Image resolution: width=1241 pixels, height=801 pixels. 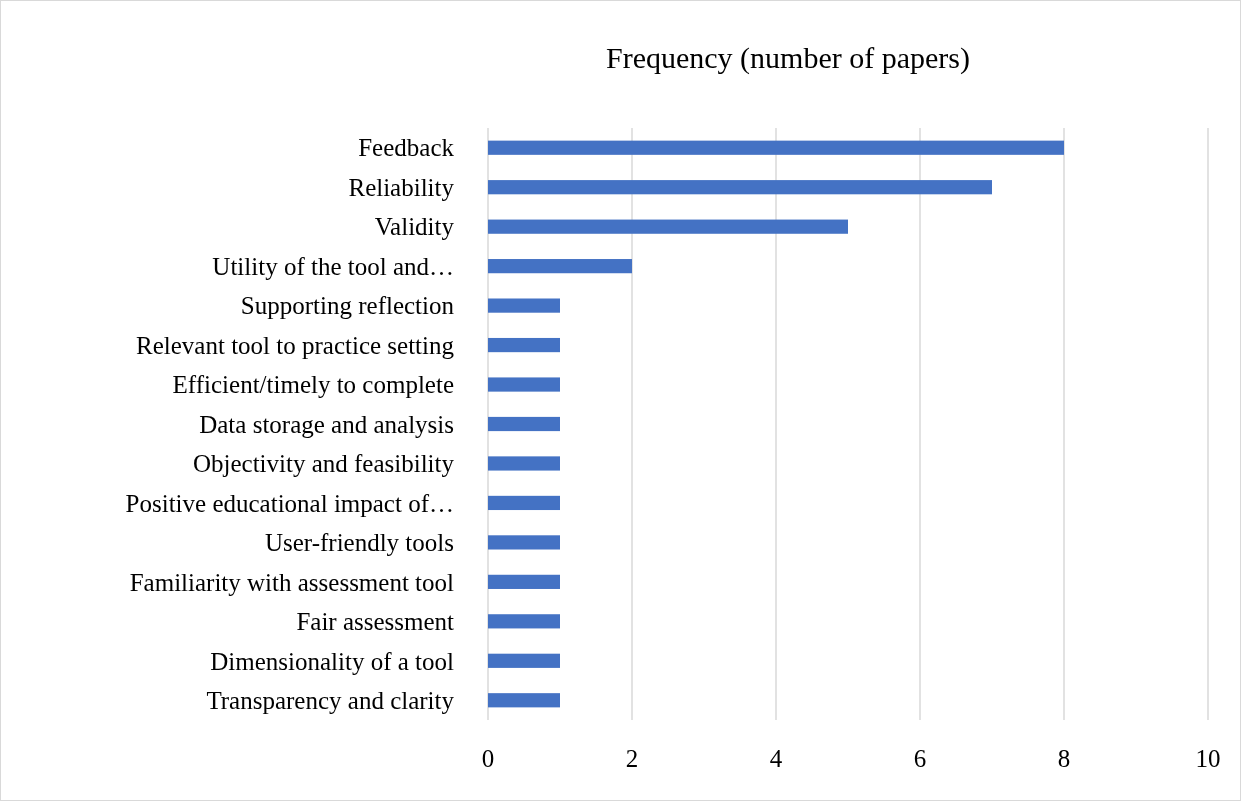 What do you see at coordinates (920, 758) in the screenshot?
I see `x-tick-label: 6` at bounding box center [920, 758].